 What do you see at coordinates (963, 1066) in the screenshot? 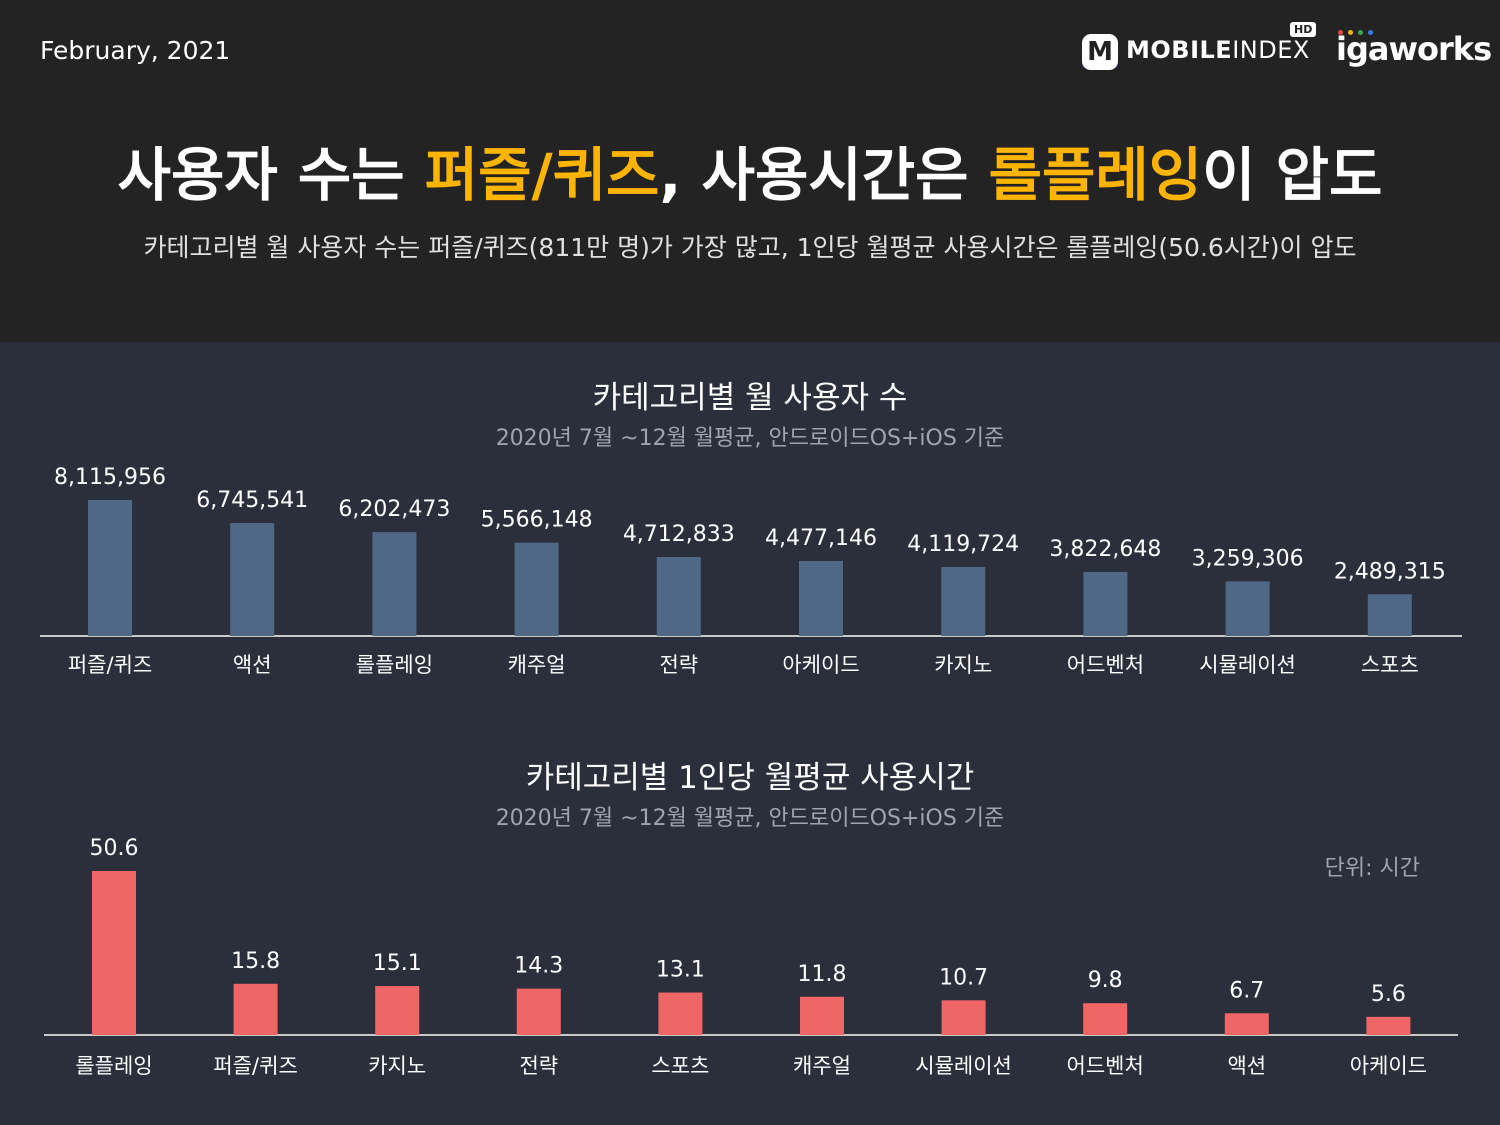
I see `time-chart-category-label-6: 시뮬레이션` at bounding box center [963, 1066].